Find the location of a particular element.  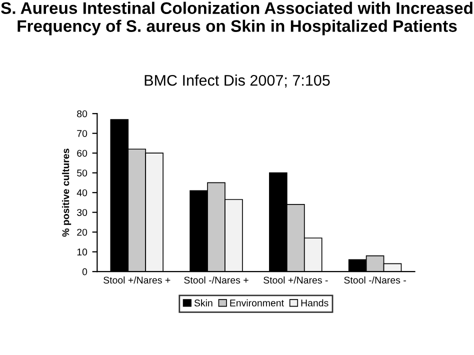

y-tick-label: 20 is located at coordinates (82, 232).